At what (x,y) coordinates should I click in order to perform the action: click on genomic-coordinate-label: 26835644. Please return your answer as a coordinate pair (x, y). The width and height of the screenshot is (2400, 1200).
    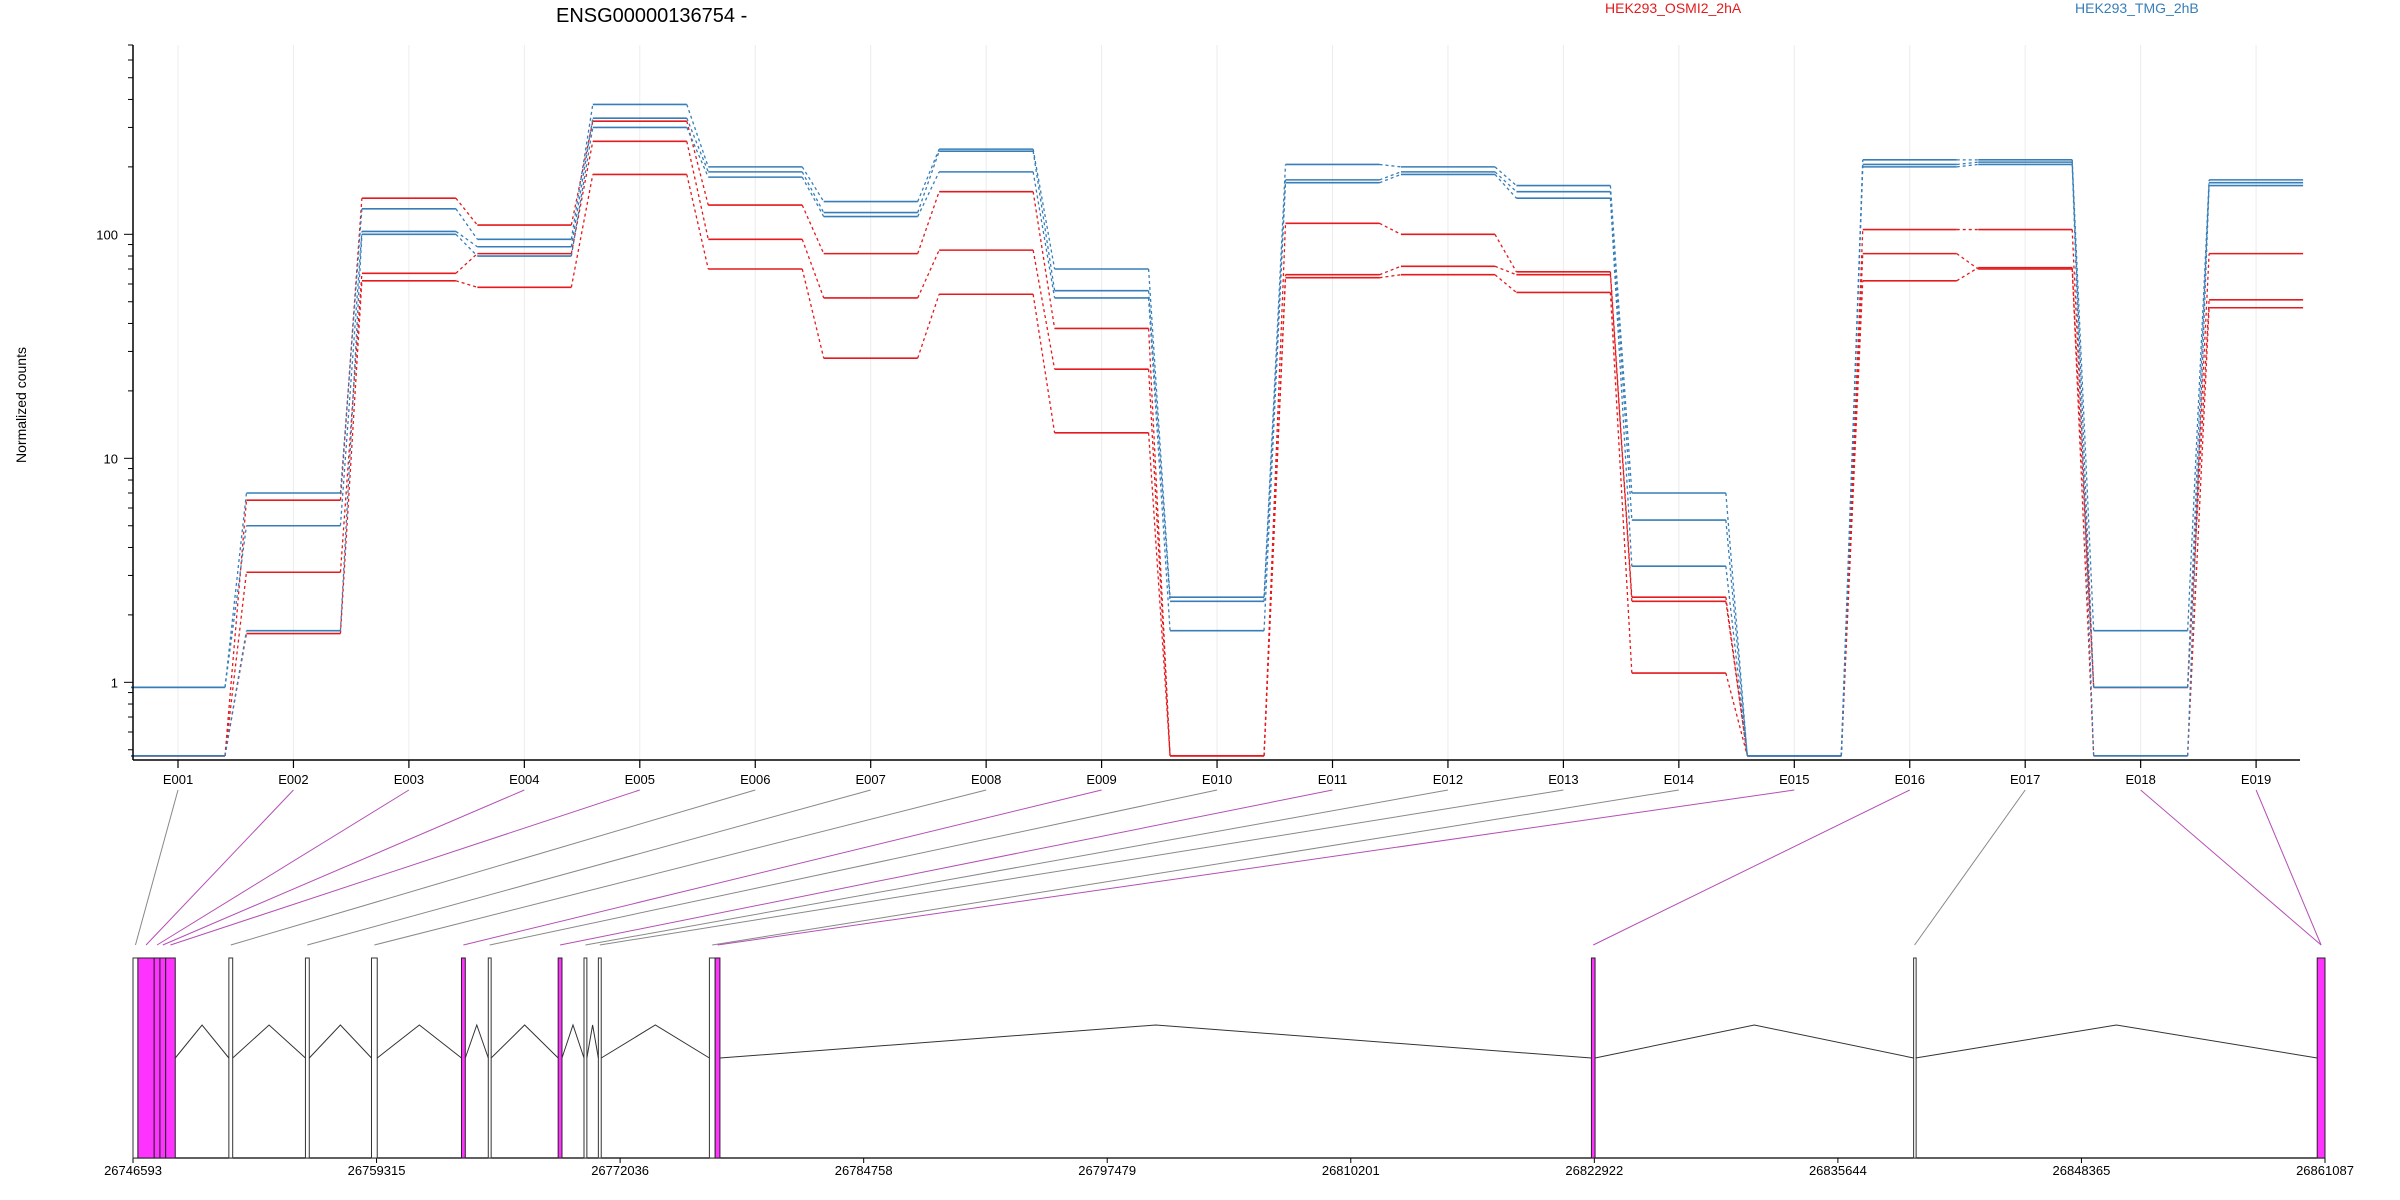
    Looking at the image, I should click on (1838, 1170).